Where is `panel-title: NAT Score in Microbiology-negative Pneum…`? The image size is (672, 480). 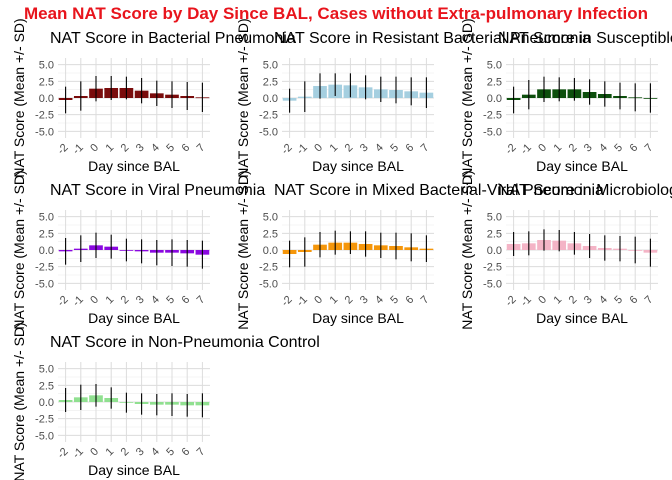
panel-title: NAT Score in Microbiology-negative Pneum… is located at coordinates (585, 190).